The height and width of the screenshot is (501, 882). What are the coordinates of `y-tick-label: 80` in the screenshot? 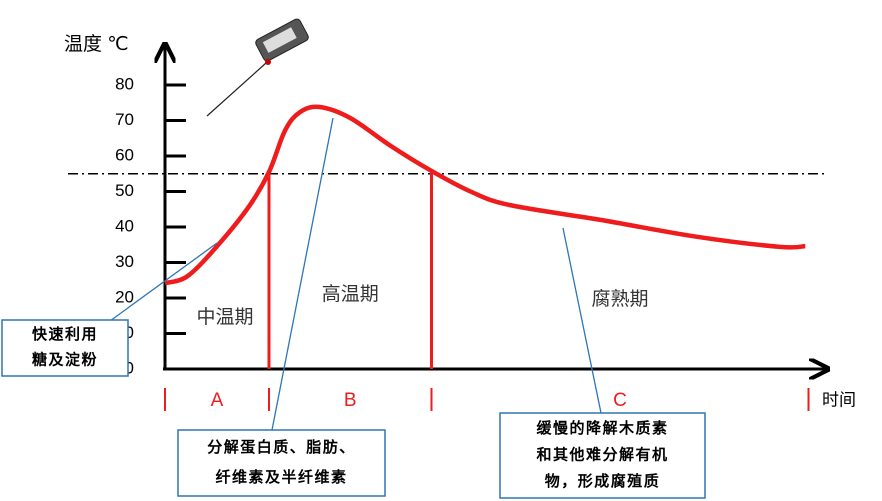 It's located at (124, 83).